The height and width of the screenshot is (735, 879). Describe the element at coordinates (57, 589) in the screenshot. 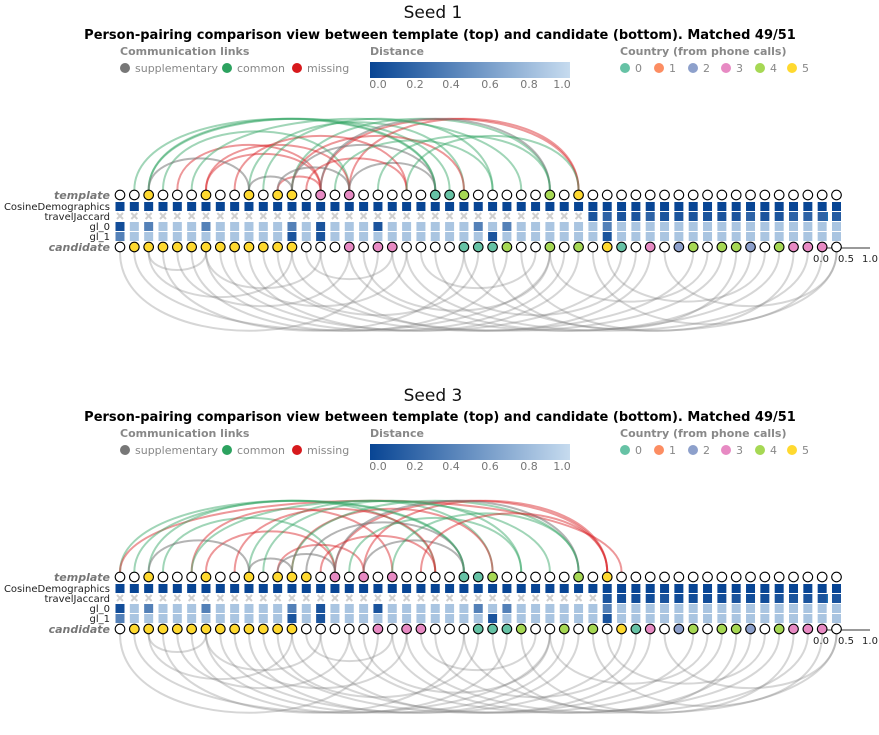

I see `row-label-cosine: CosineDemographics` at that location.